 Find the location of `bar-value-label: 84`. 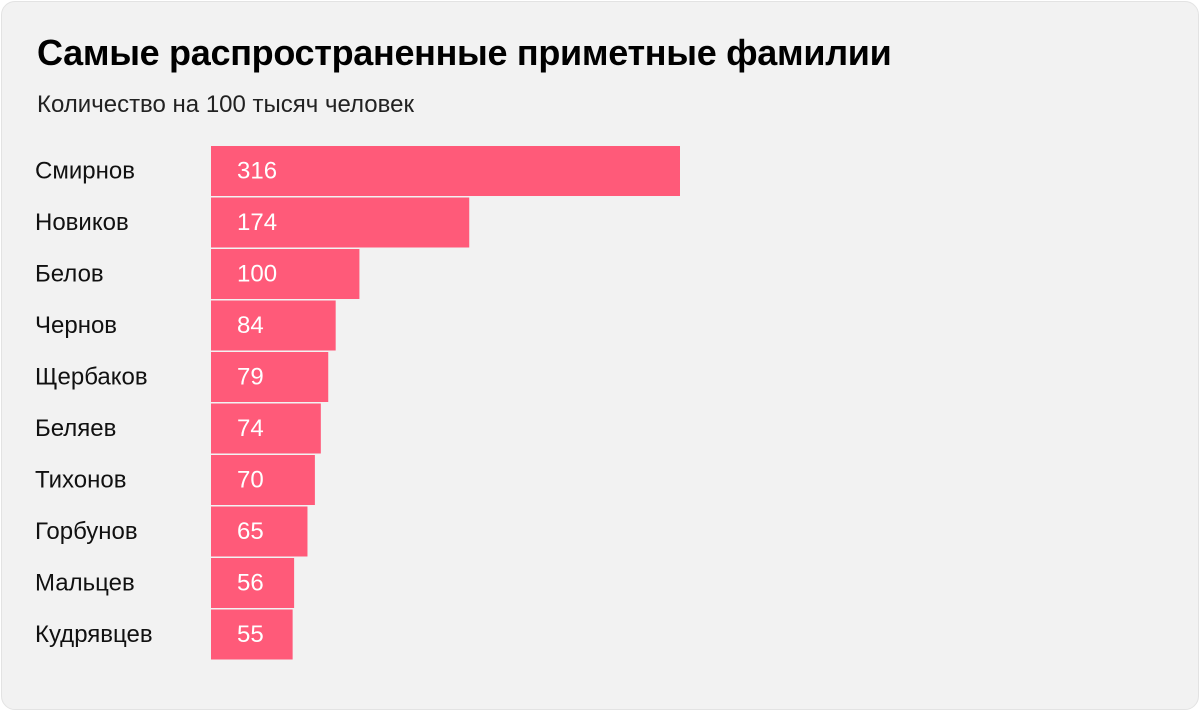

bar-value-label: 84 is located at coordinates (250, 325).